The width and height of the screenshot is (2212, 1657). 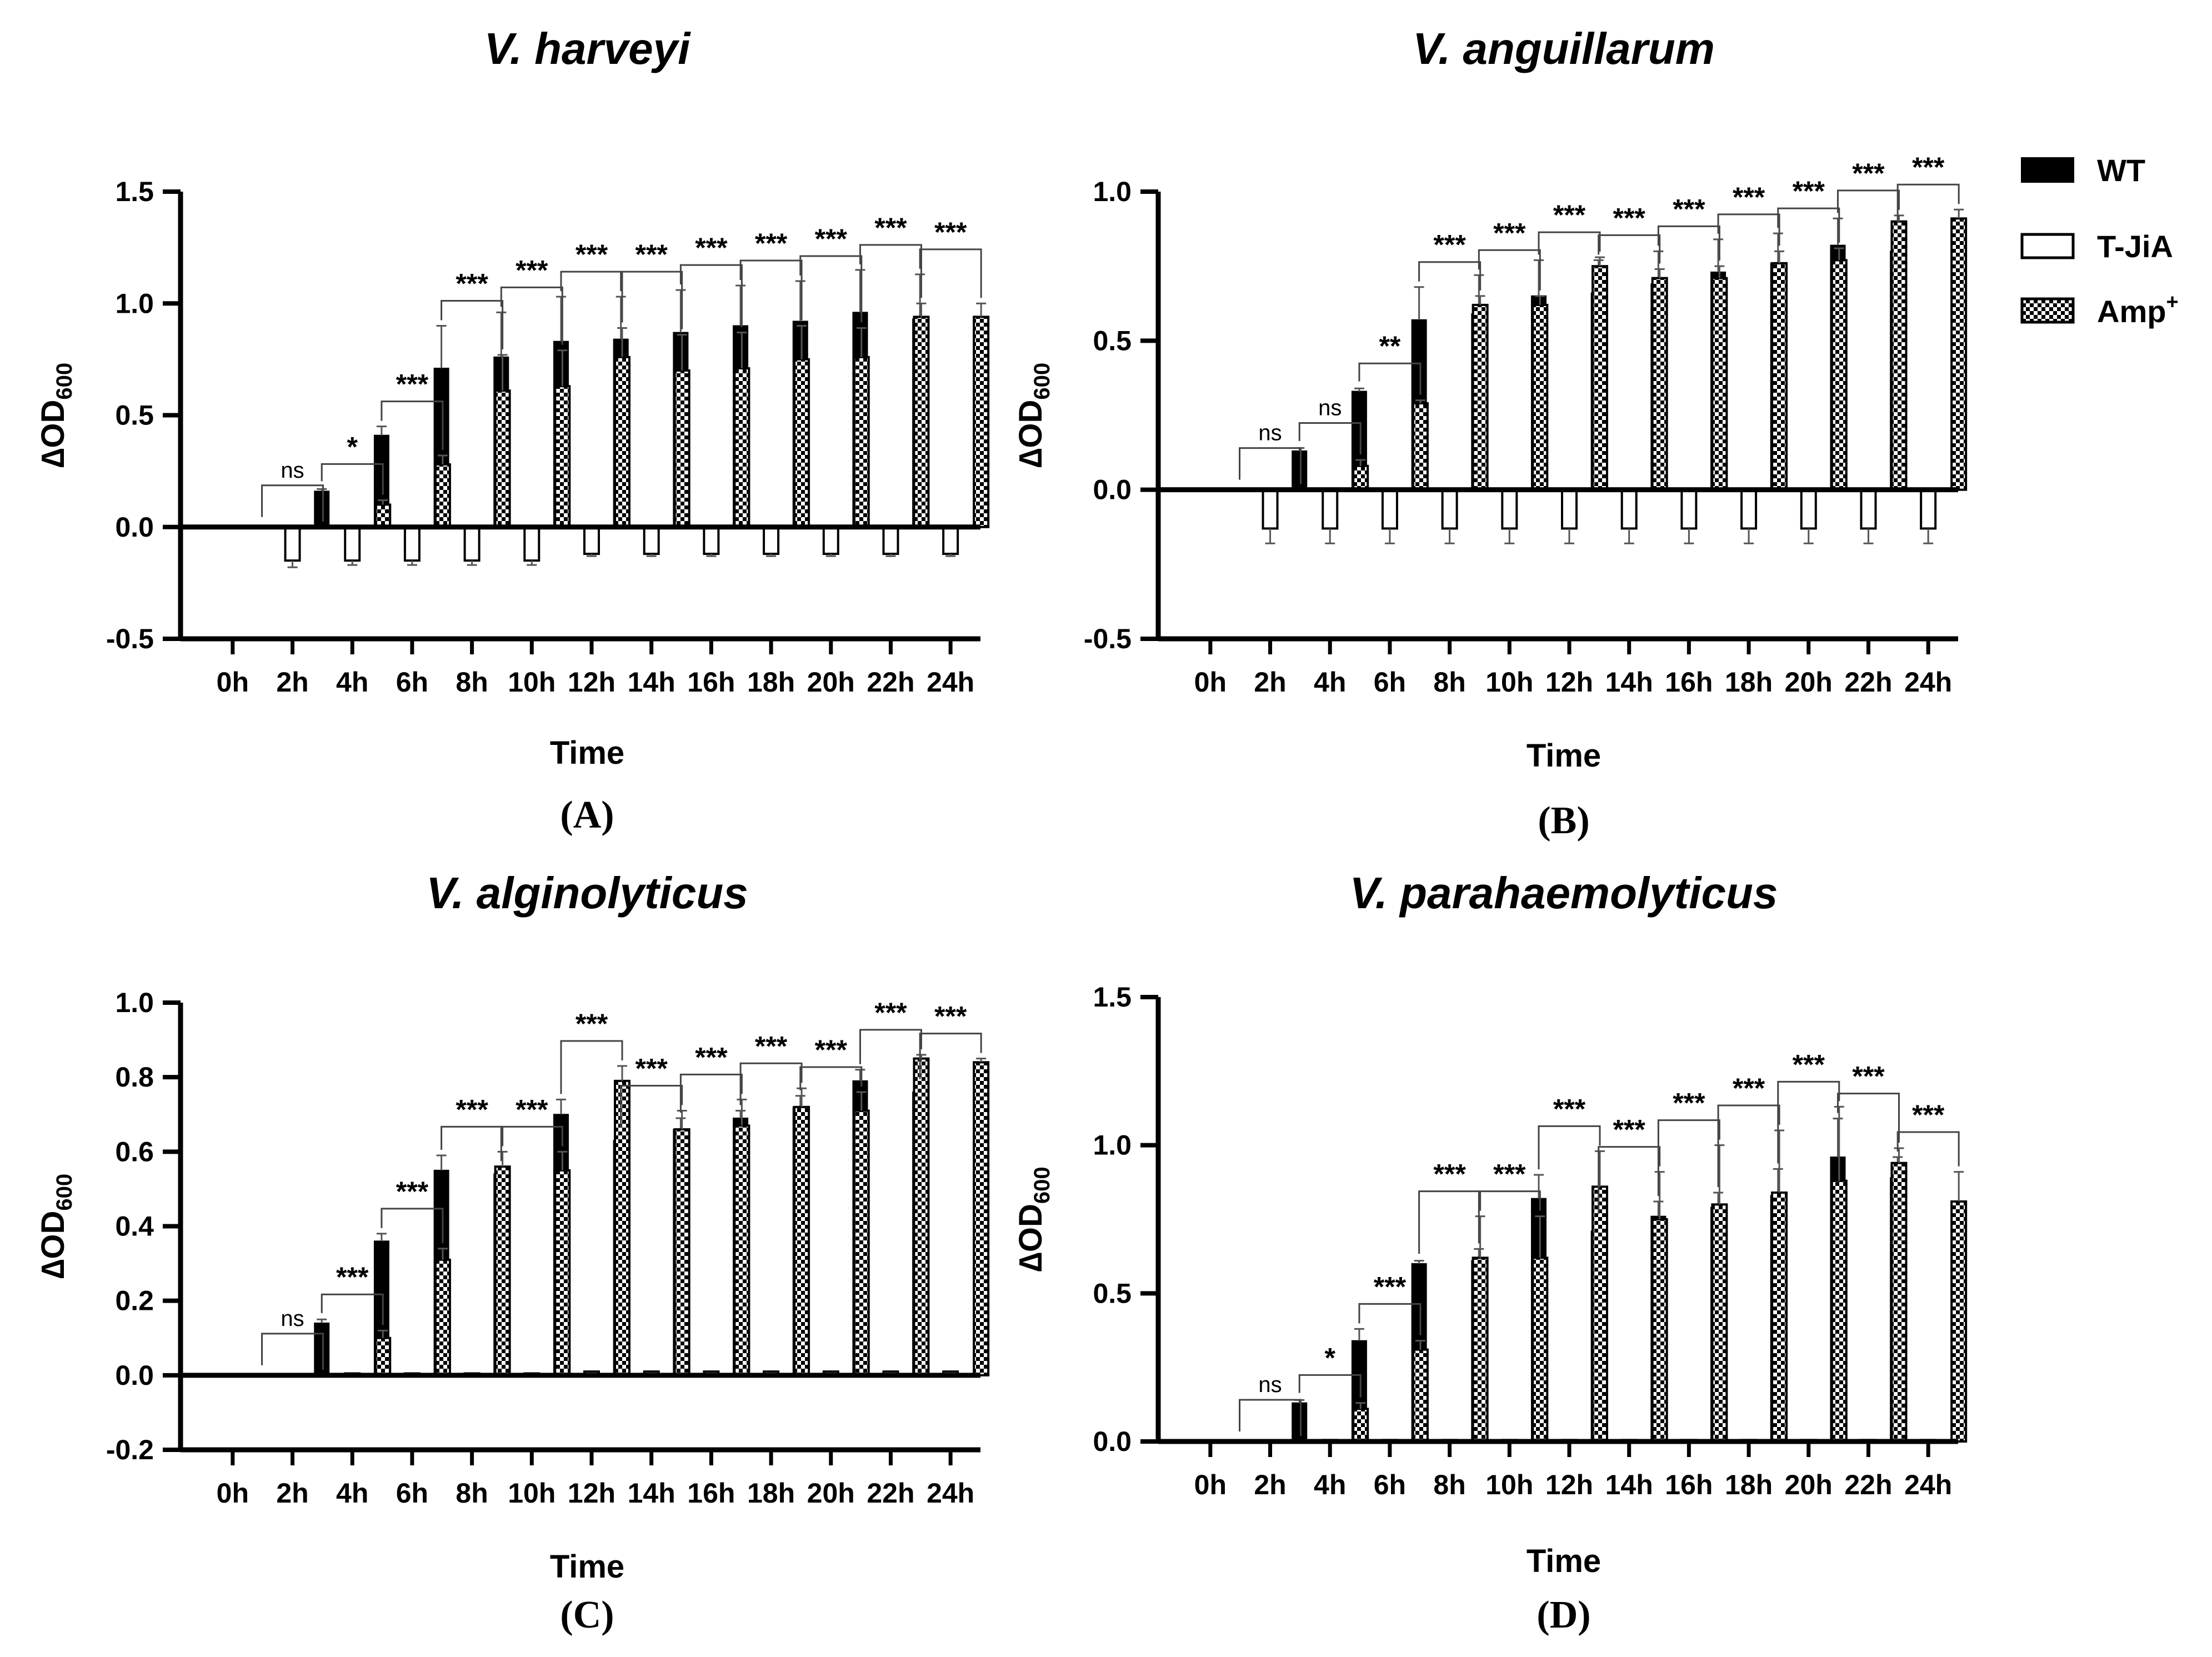 What do you see at coordinates (591, 683) in the screenshot?
I see `x-tick-label-a: 12h` at bounding box center [591, 683].